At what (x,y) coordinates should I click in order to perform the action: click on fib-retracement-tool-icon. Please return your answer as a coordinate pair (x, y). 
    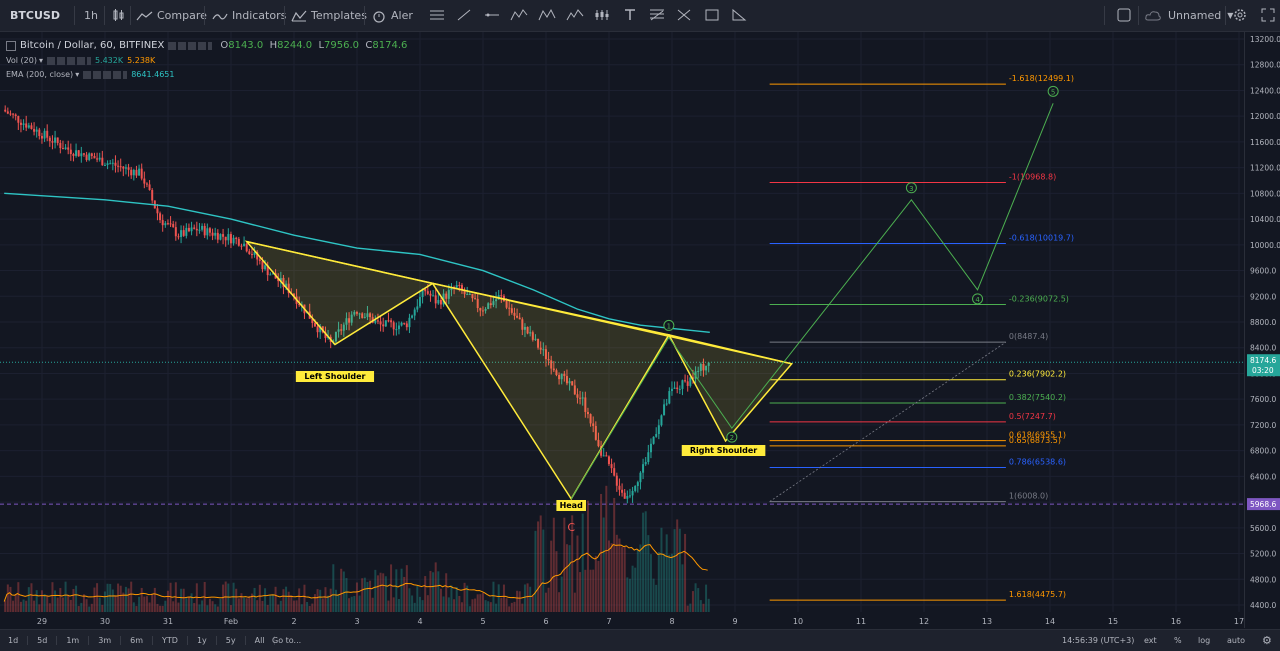
    Looking at the image, I should click on (657, 15).